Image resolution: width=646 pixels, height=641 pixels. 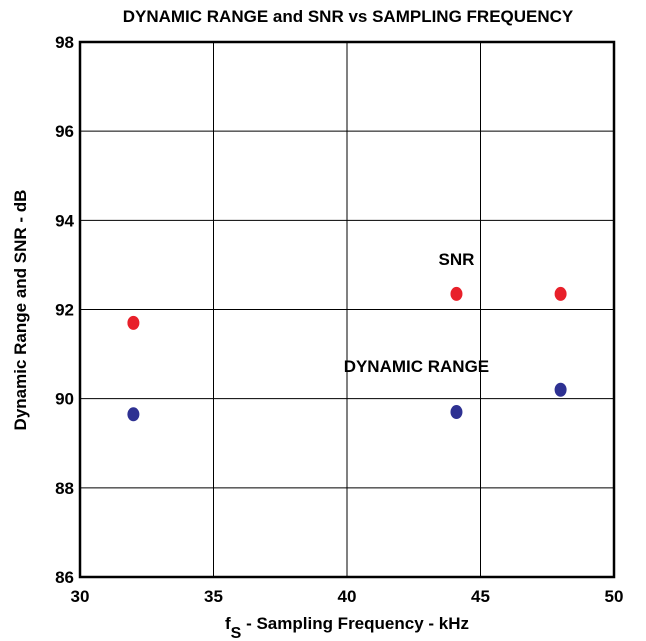 I want to click on annotation-snr: SNR, so click(x=457, y=259).